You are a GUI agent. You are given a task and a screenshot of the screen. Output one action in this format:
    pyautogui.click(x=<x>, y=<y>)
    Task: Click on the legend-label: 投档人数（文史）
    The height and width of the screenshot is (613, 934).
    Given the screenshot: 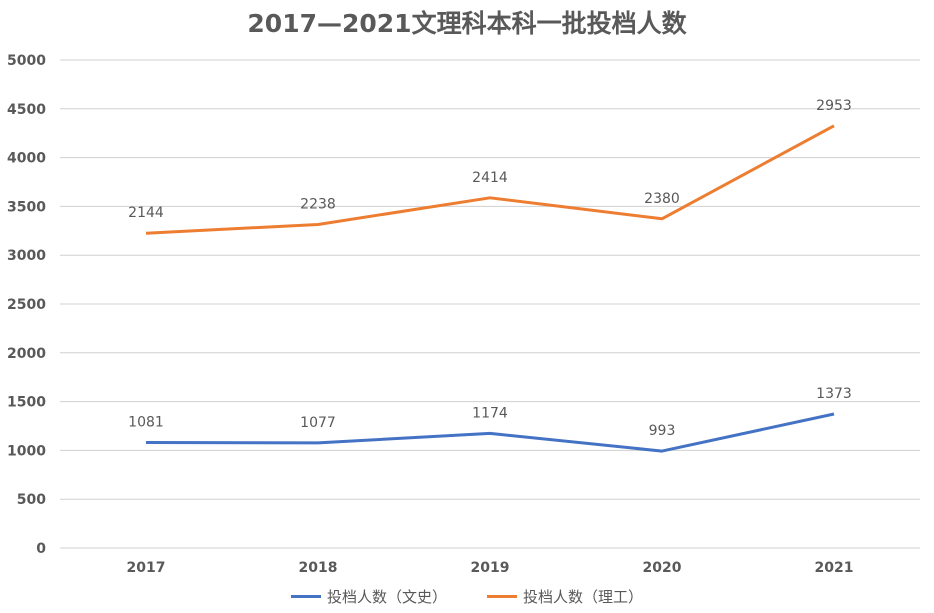 What is the action you would take?
    pyautogui.click(x=386, y=597)
    